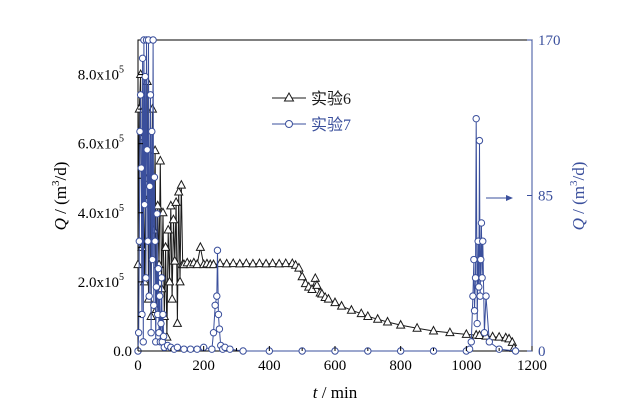 Image resolution: width=619 pixels, height=405 pixels. What do you see at coordinates (335, 366) in the screenshot?
I see `x-tick-label: 600` at bounding box center [335, 366].